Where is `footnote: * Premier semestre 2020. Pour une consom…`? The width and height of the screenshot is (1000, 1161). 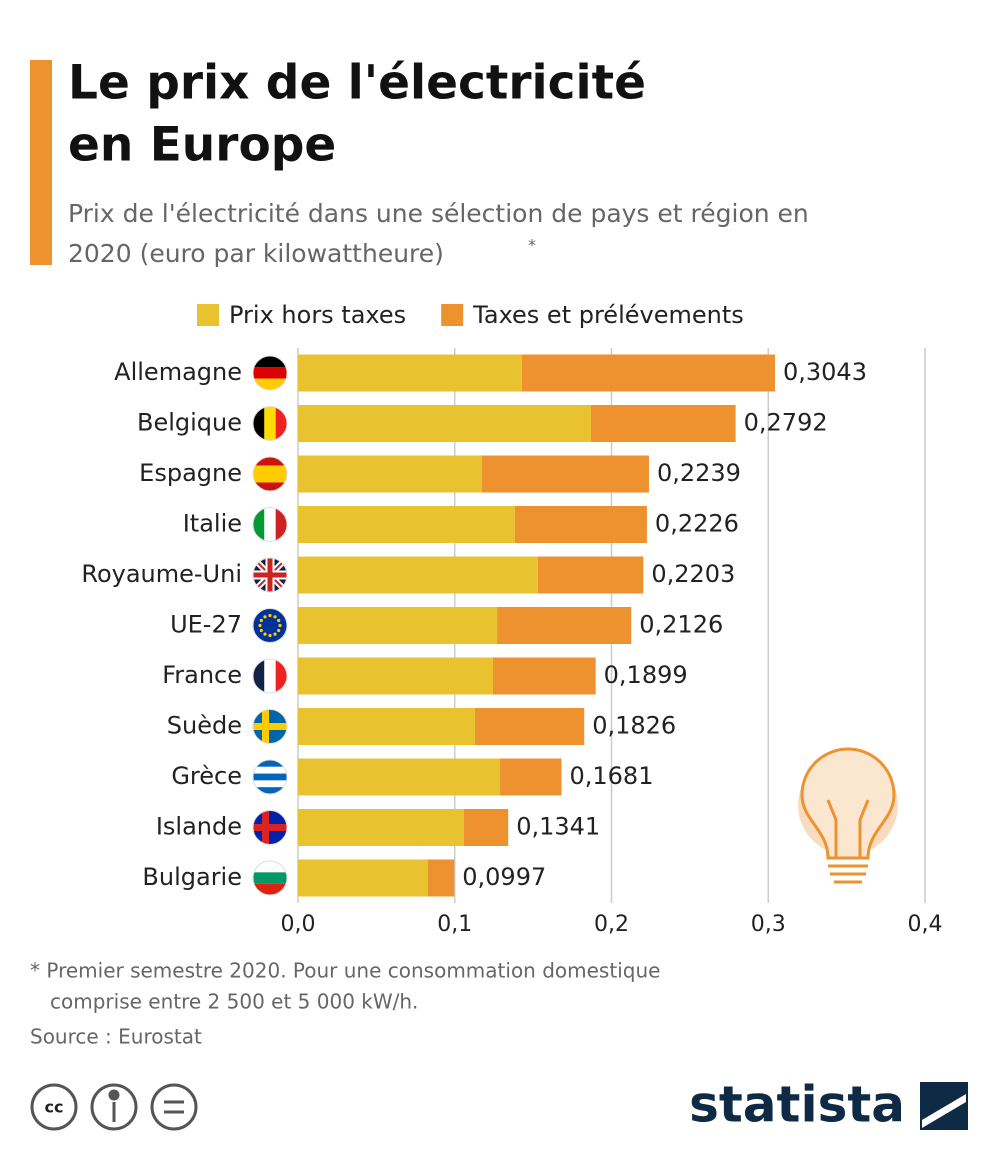 footnote: * Premier semestre 2020. Pour une consom… is located at coordinates (345, 971).